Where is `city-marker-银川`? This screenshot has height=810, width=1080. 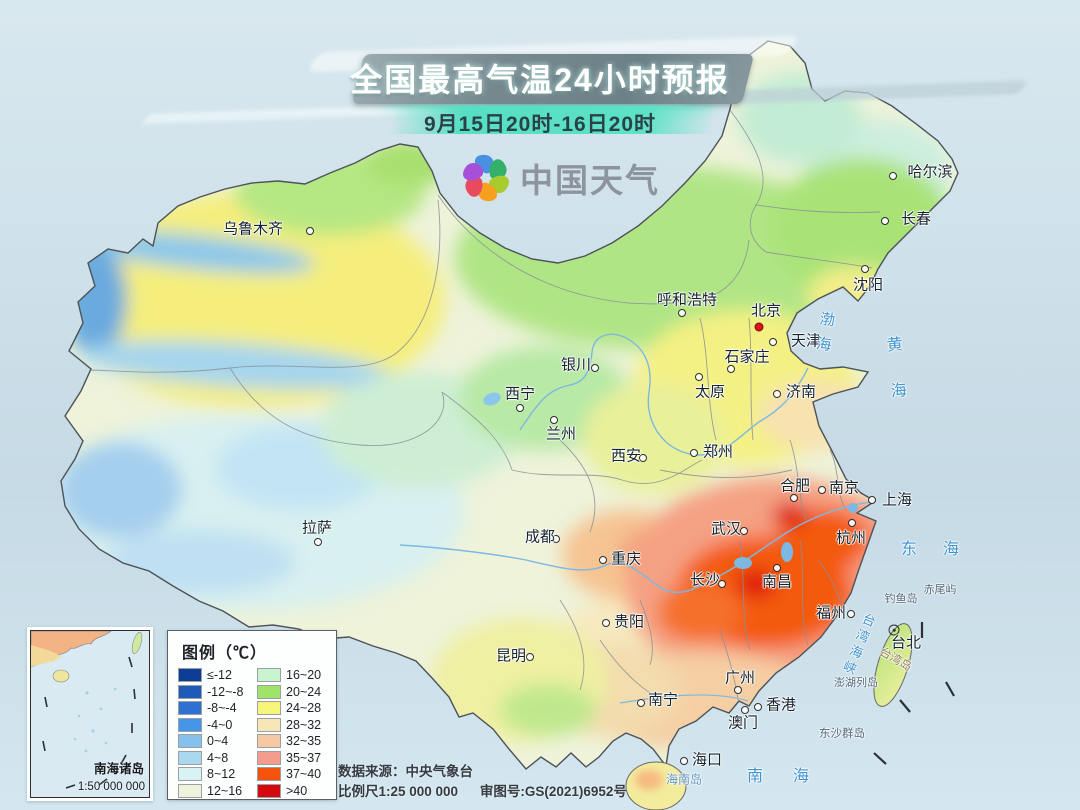
city-marker-银川 is located at coordinates (595, 368).